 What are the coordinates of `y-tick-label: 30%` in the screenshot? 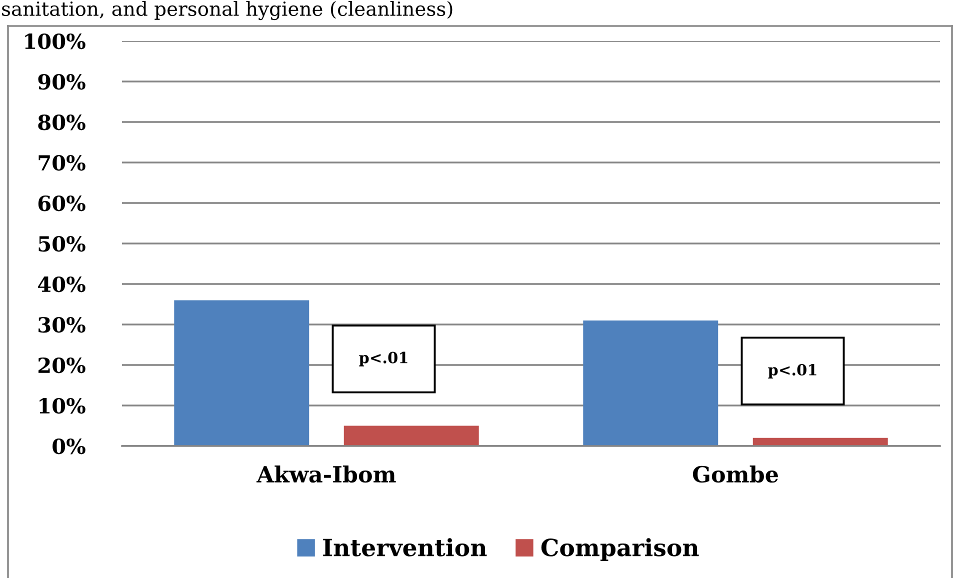 It's located at (62, 324).